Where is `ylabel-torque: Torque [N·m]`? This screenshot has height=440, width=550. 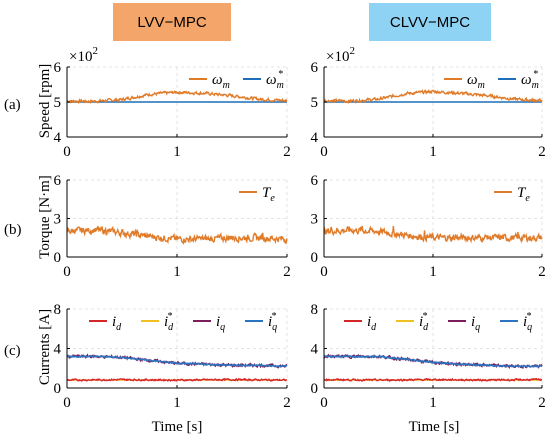
ylabel-torque: Torque [N·m] is located at coordinates (45, 217).